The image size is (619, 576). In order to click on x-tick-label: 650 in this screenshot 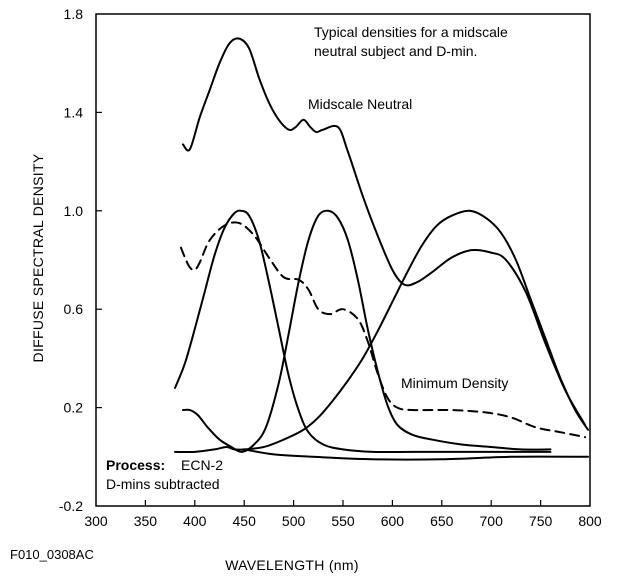, I will do `click(442, 521)`.